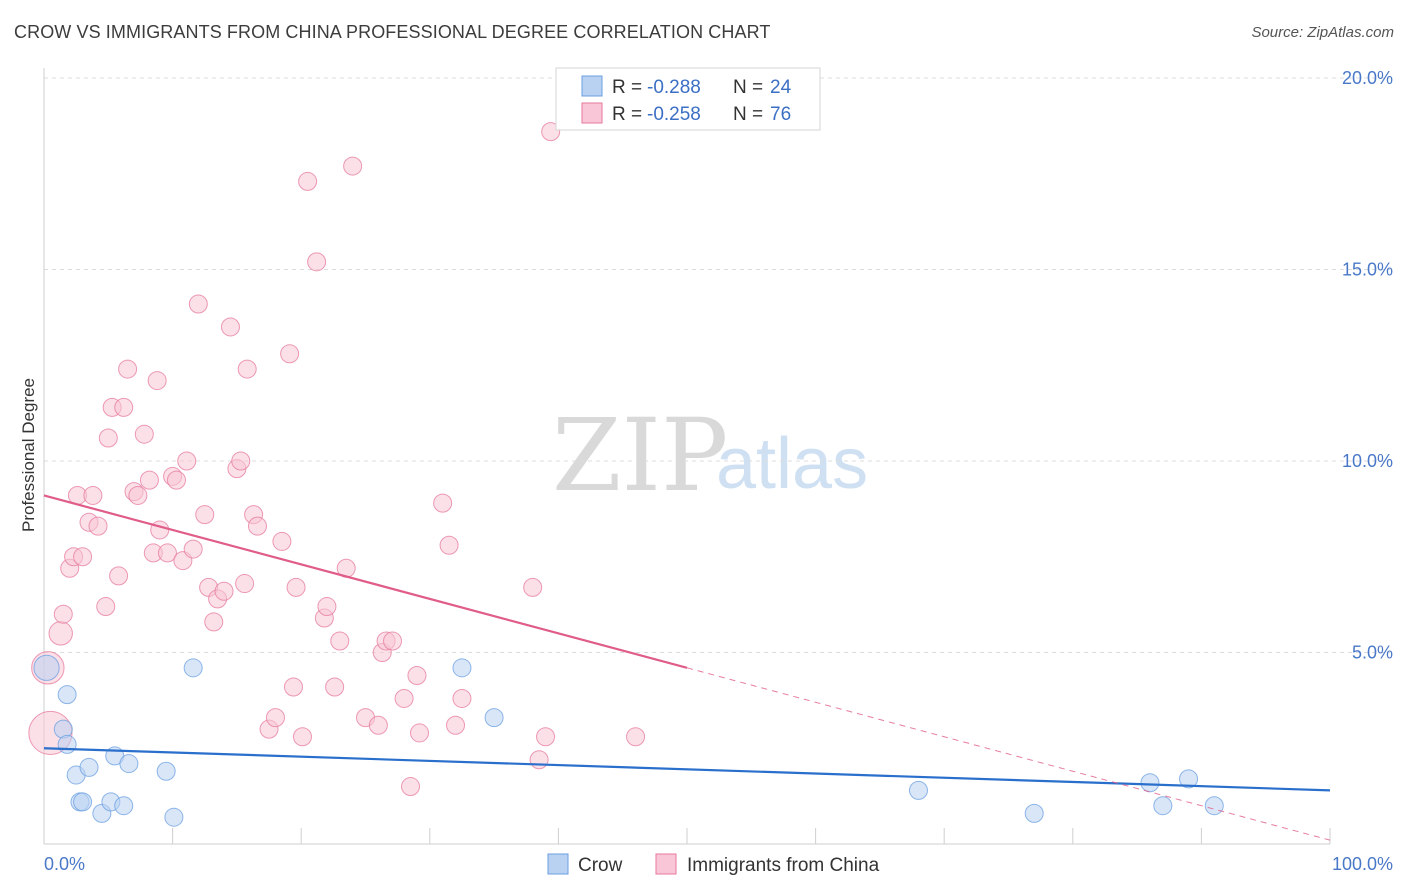 This screenshot has width=1406, height=892. What do you see at coordinates (1367, 78) in the screenshot?
I see `y-tick-label: 20.0%` at bounding box center [1367, 78].